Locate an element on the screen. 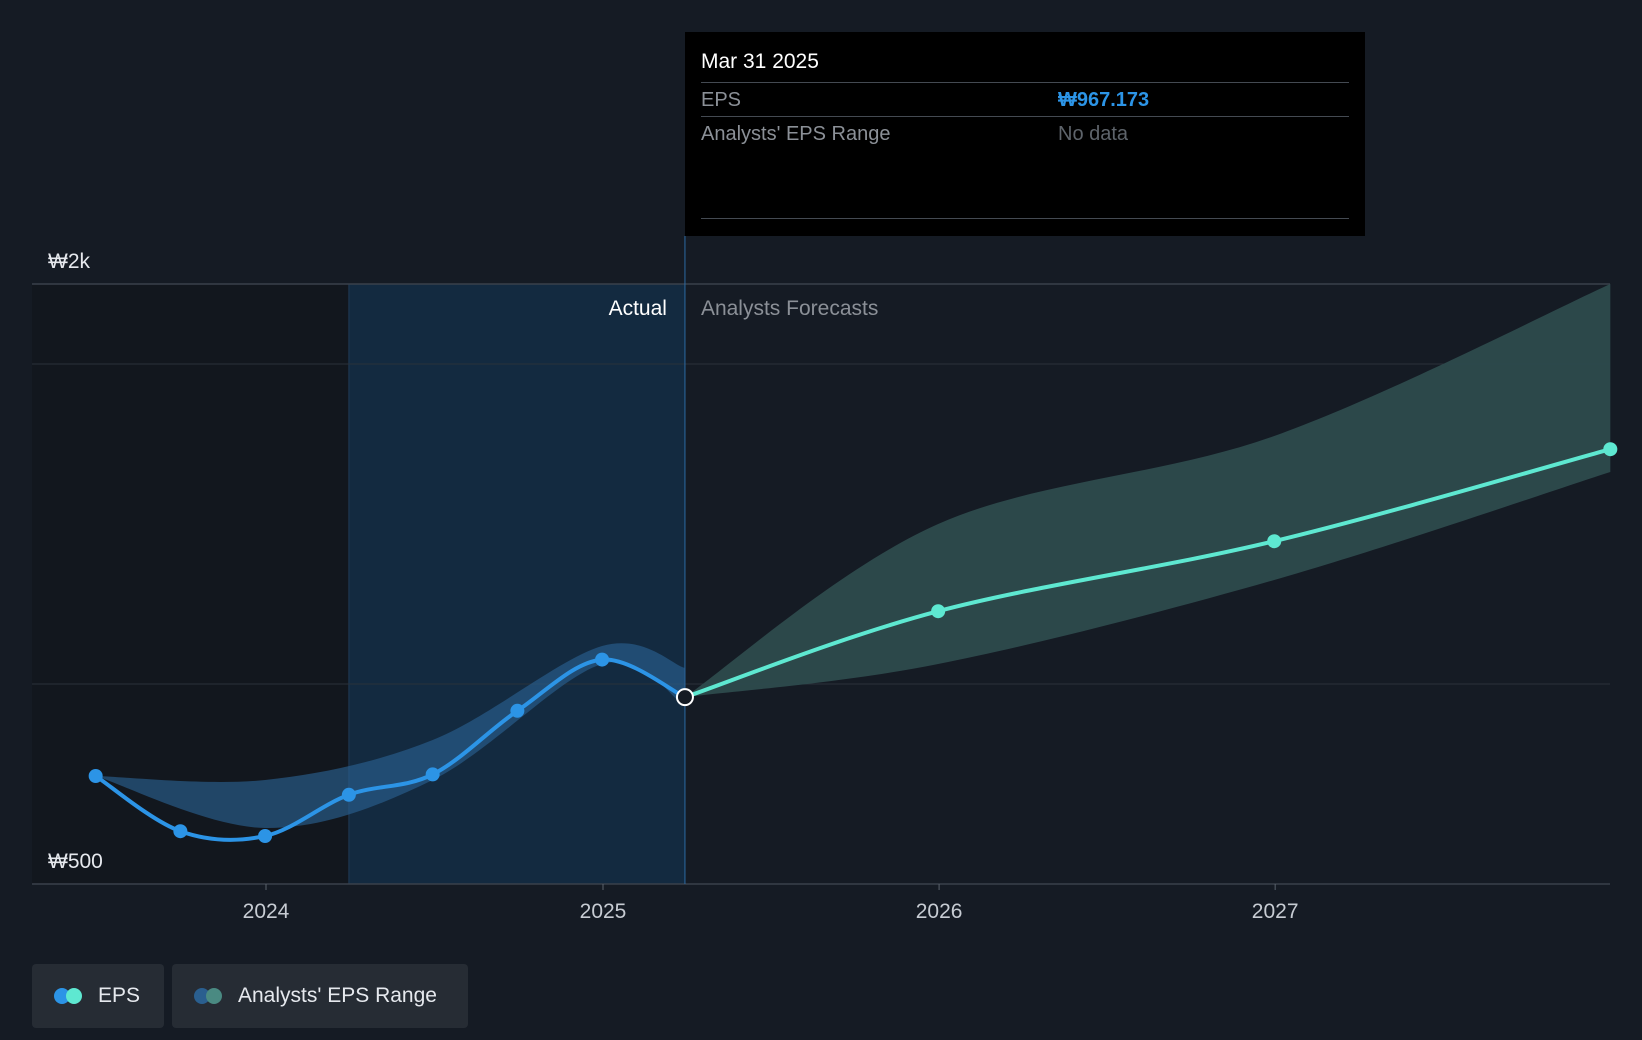  tooltip-date: Mar 31 2025 is located at coordinates (760, 61).